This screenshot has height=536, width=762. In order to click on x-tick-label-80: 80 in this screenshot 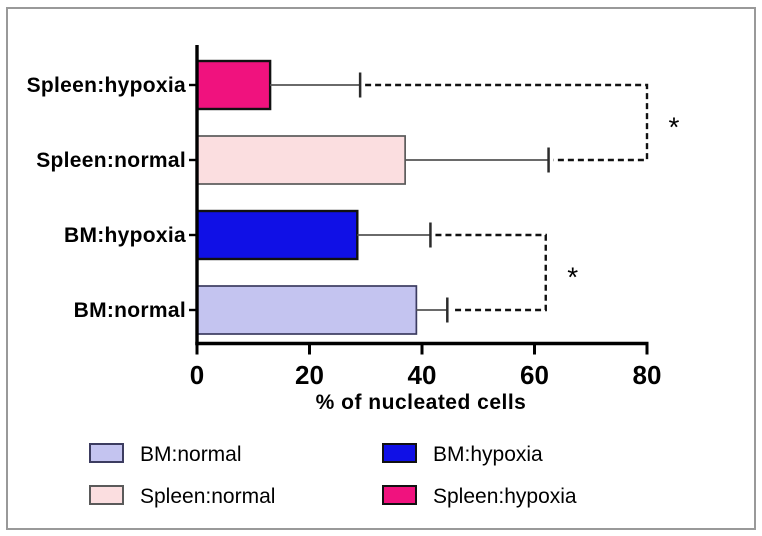, I will do `click(647, 375)`.